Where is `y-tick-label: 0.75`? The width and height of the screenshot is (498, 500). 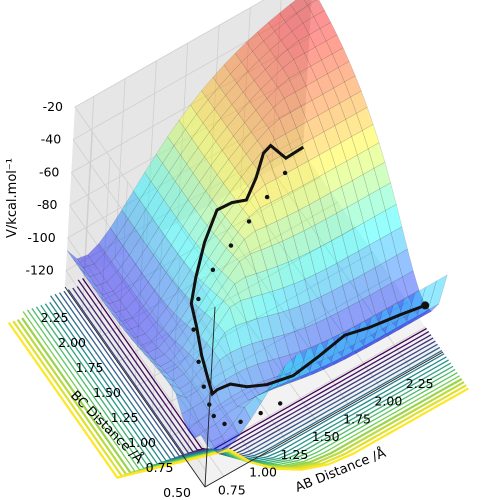
y-tick-label: 0.75 is located at coordinates (160, 467).